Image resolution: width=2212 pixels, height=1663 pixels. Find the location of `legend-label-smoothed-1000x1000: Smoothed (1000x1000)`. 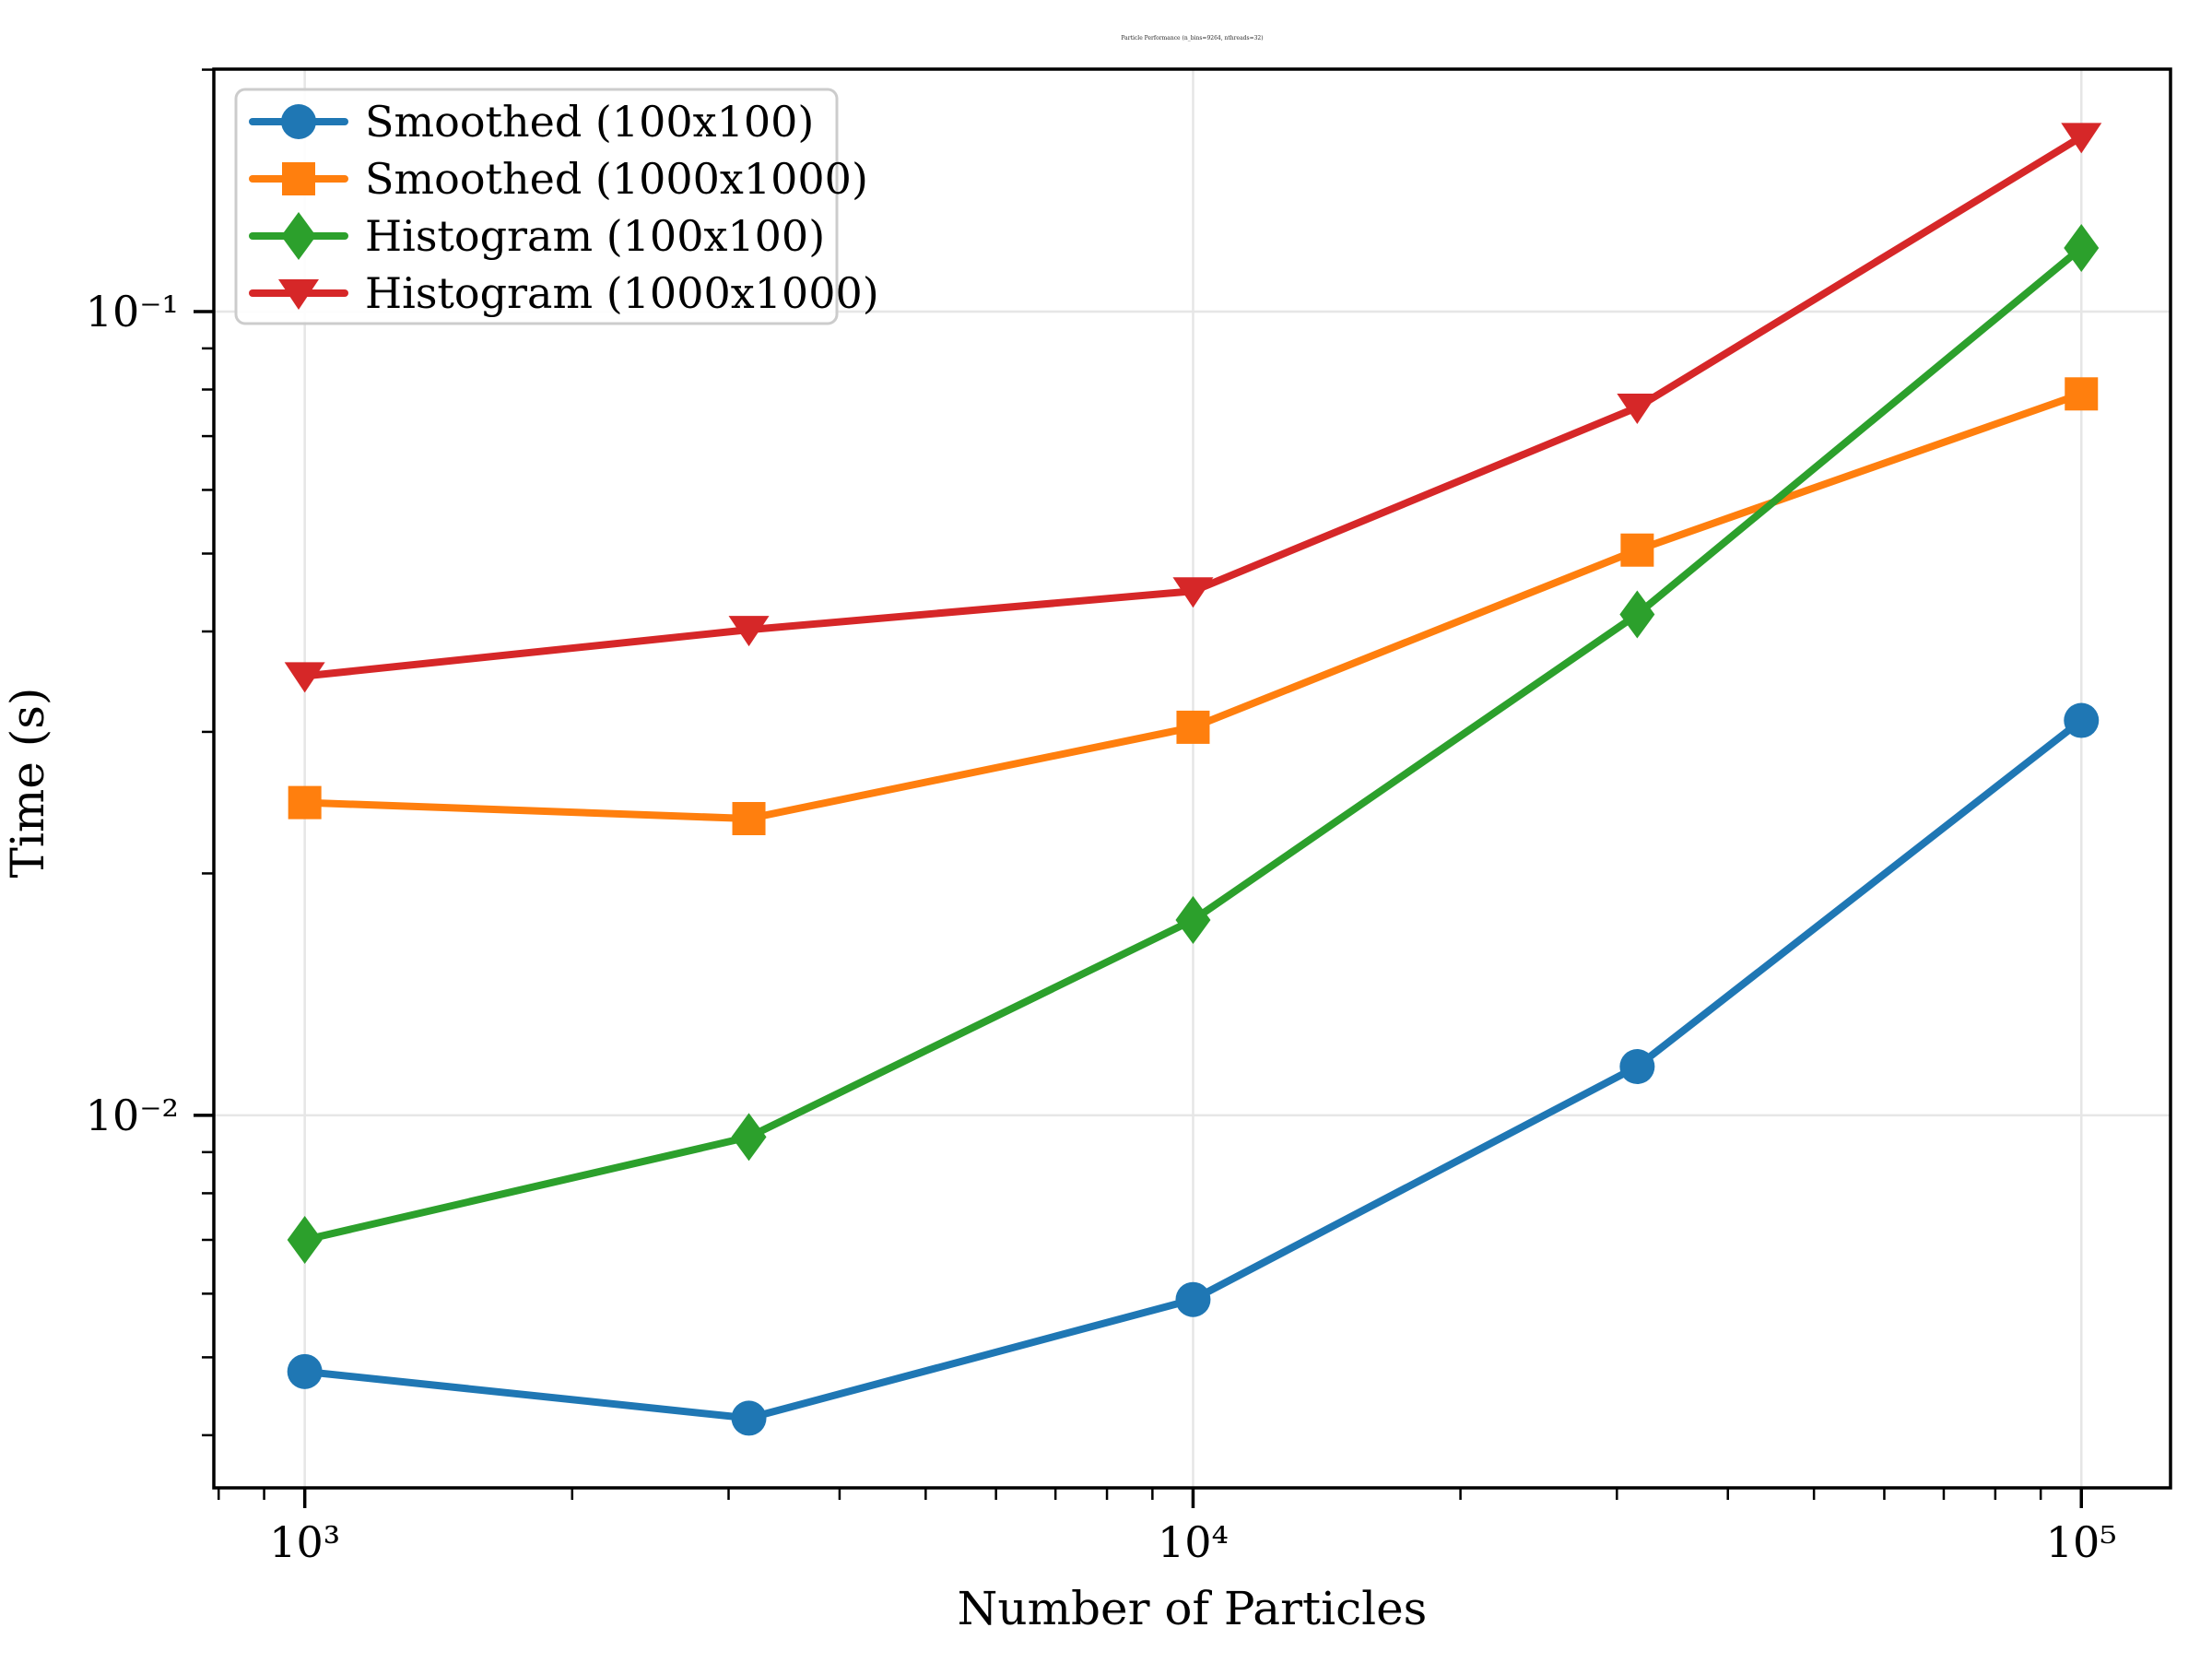

legend-label-smoothed-1000x1000: Smoothed (1000x1000) is located at coordinates (616, 179).